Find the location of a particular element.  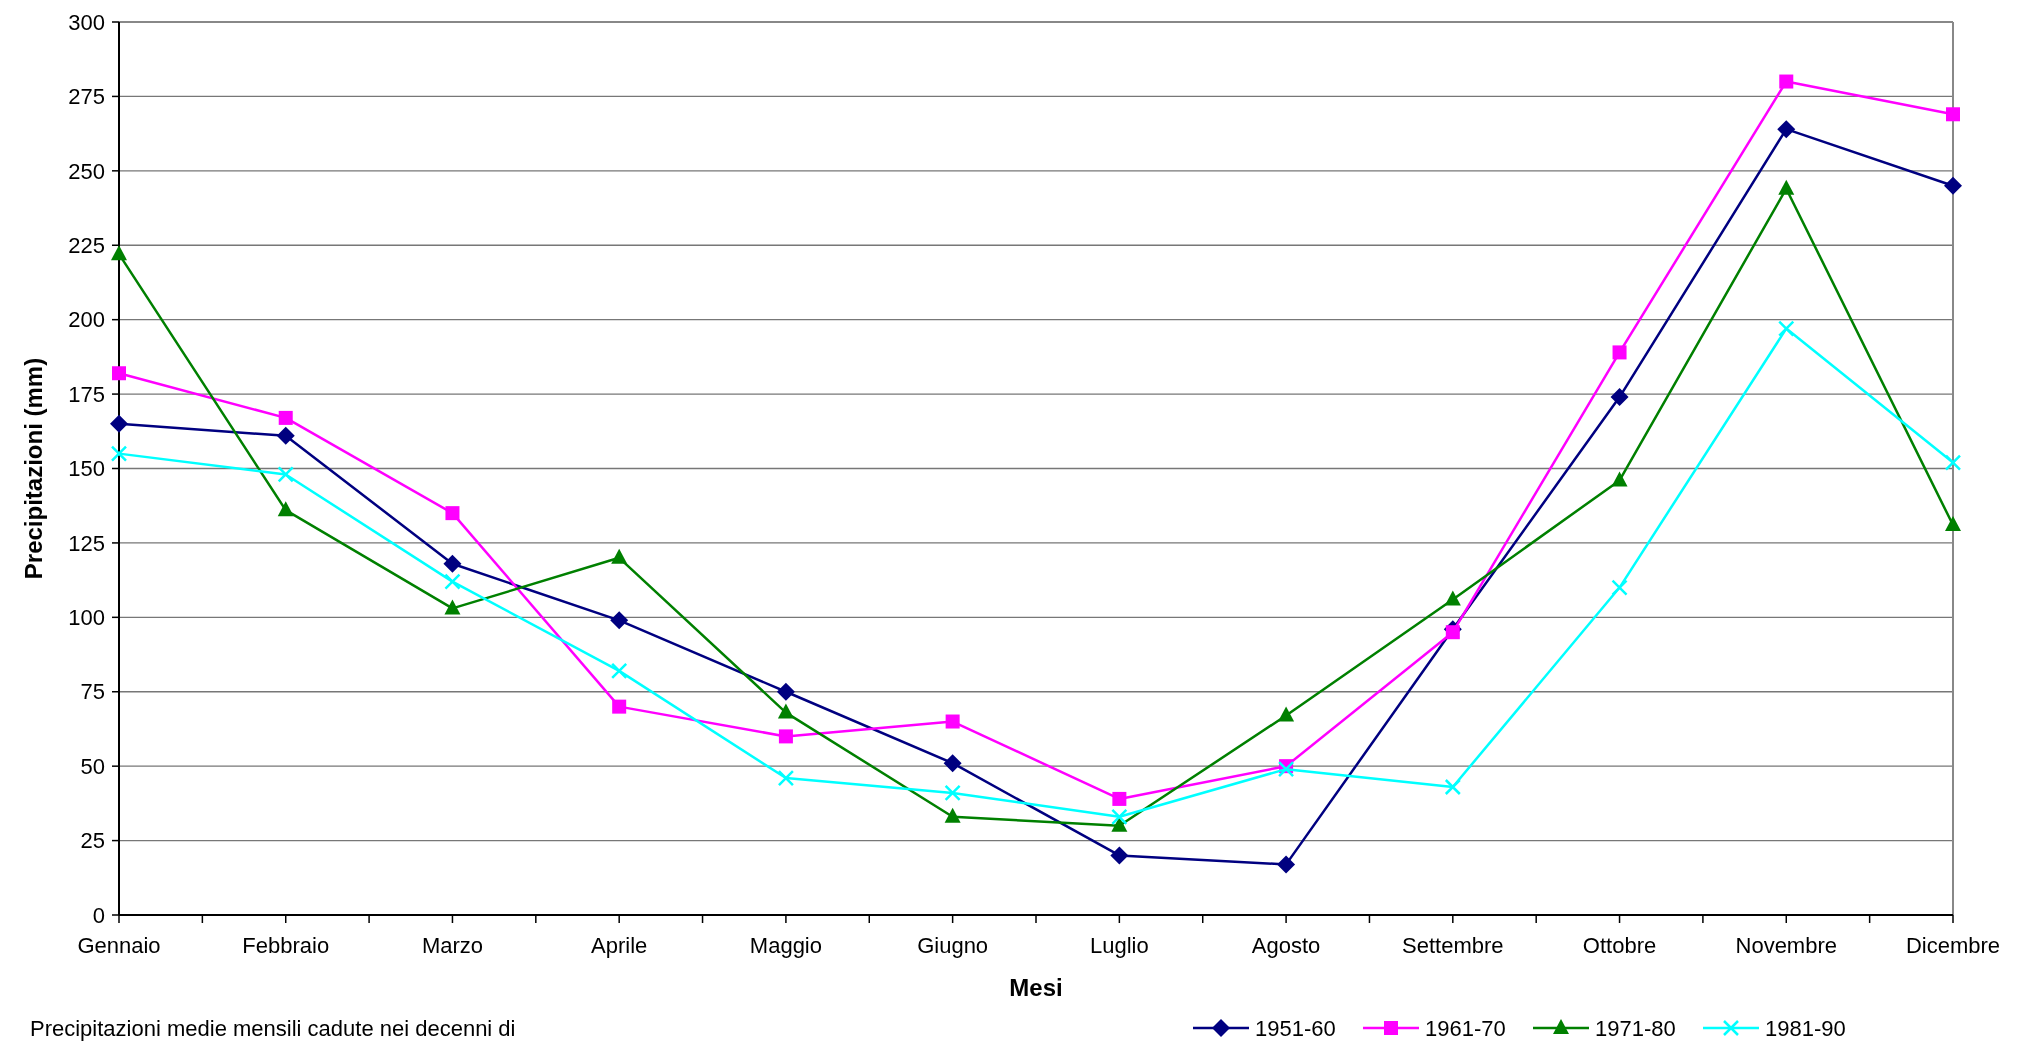

y-tick-label: 300 is located at coordinates (86, 22).